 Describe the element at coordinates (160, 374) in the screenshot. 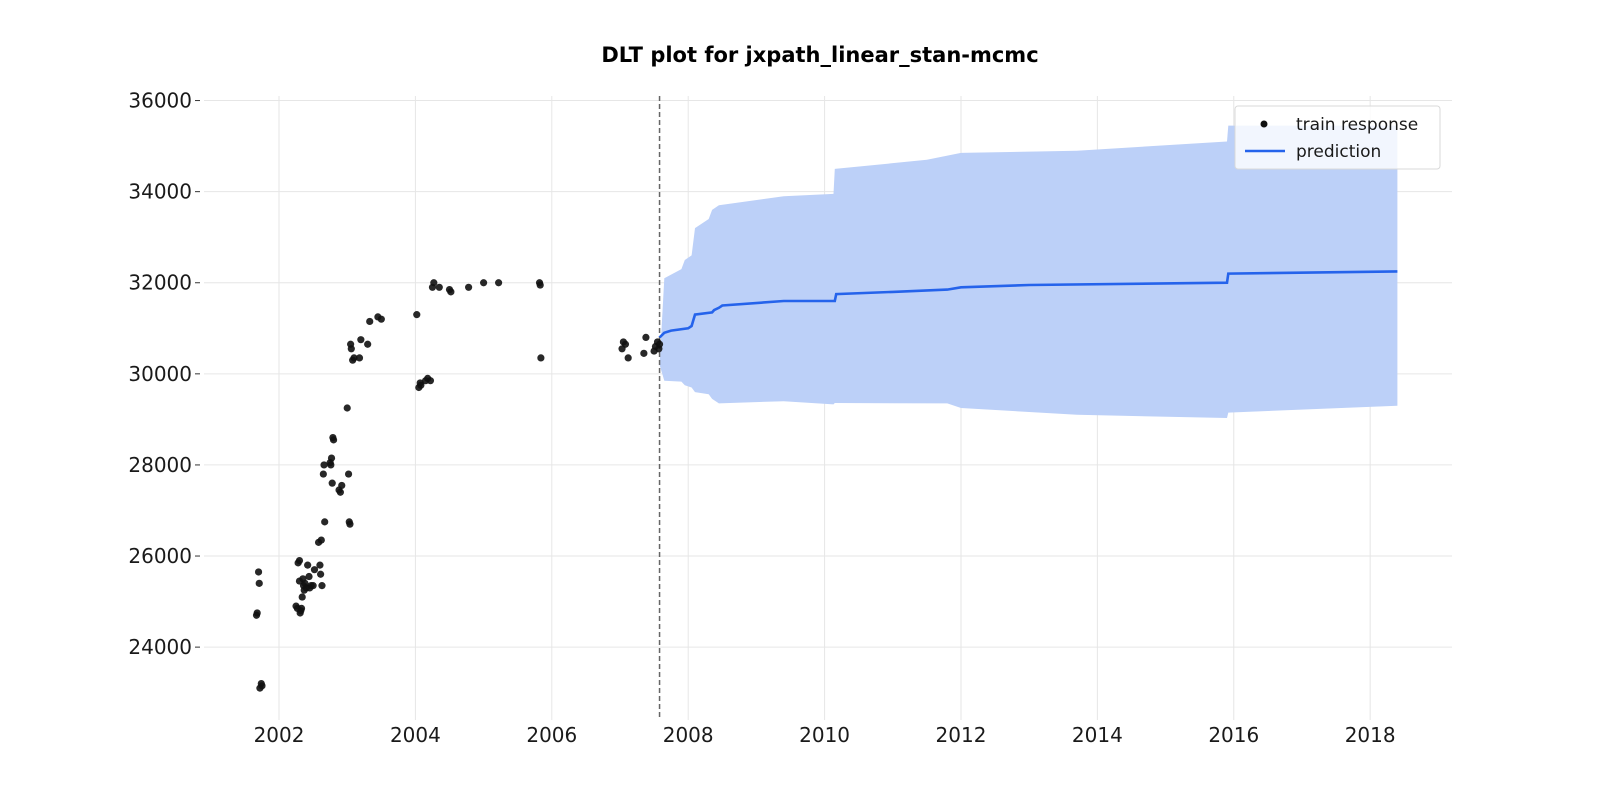

I see `y-tick-label: 30000` at that location.